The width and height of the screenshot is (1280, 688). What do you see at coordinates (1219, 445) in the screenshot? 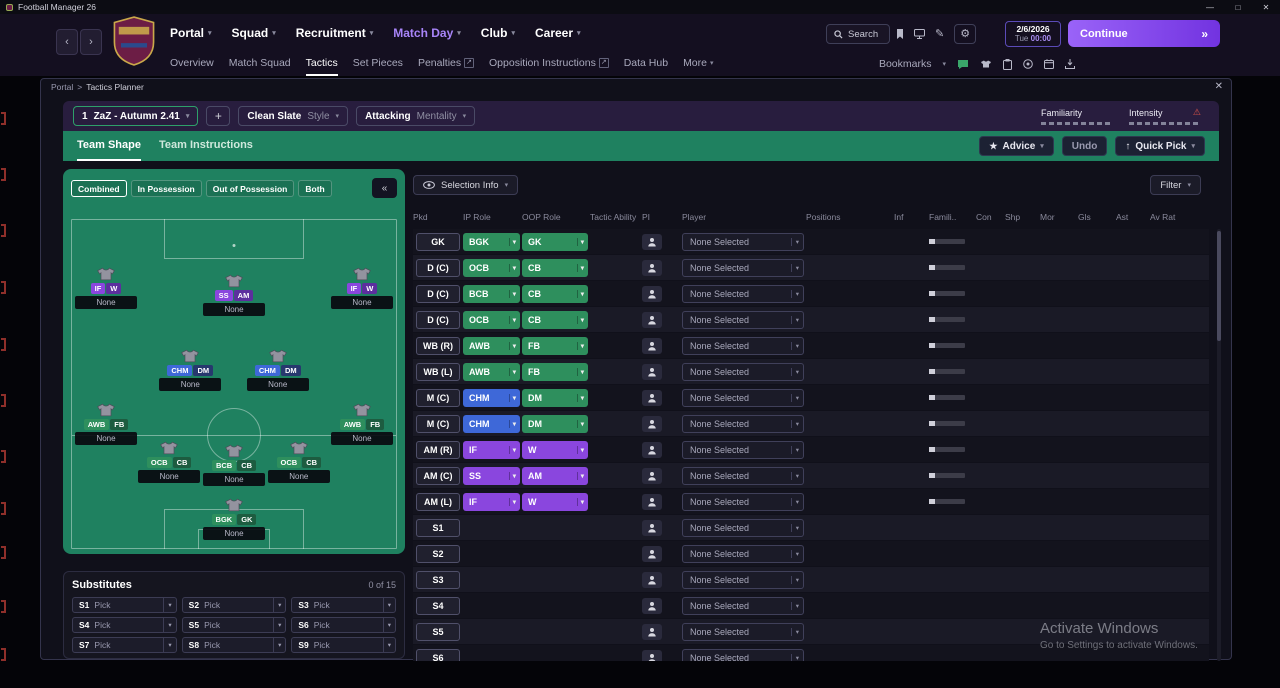
I see `table-scrollbar` at bounding box center [1219, 445].